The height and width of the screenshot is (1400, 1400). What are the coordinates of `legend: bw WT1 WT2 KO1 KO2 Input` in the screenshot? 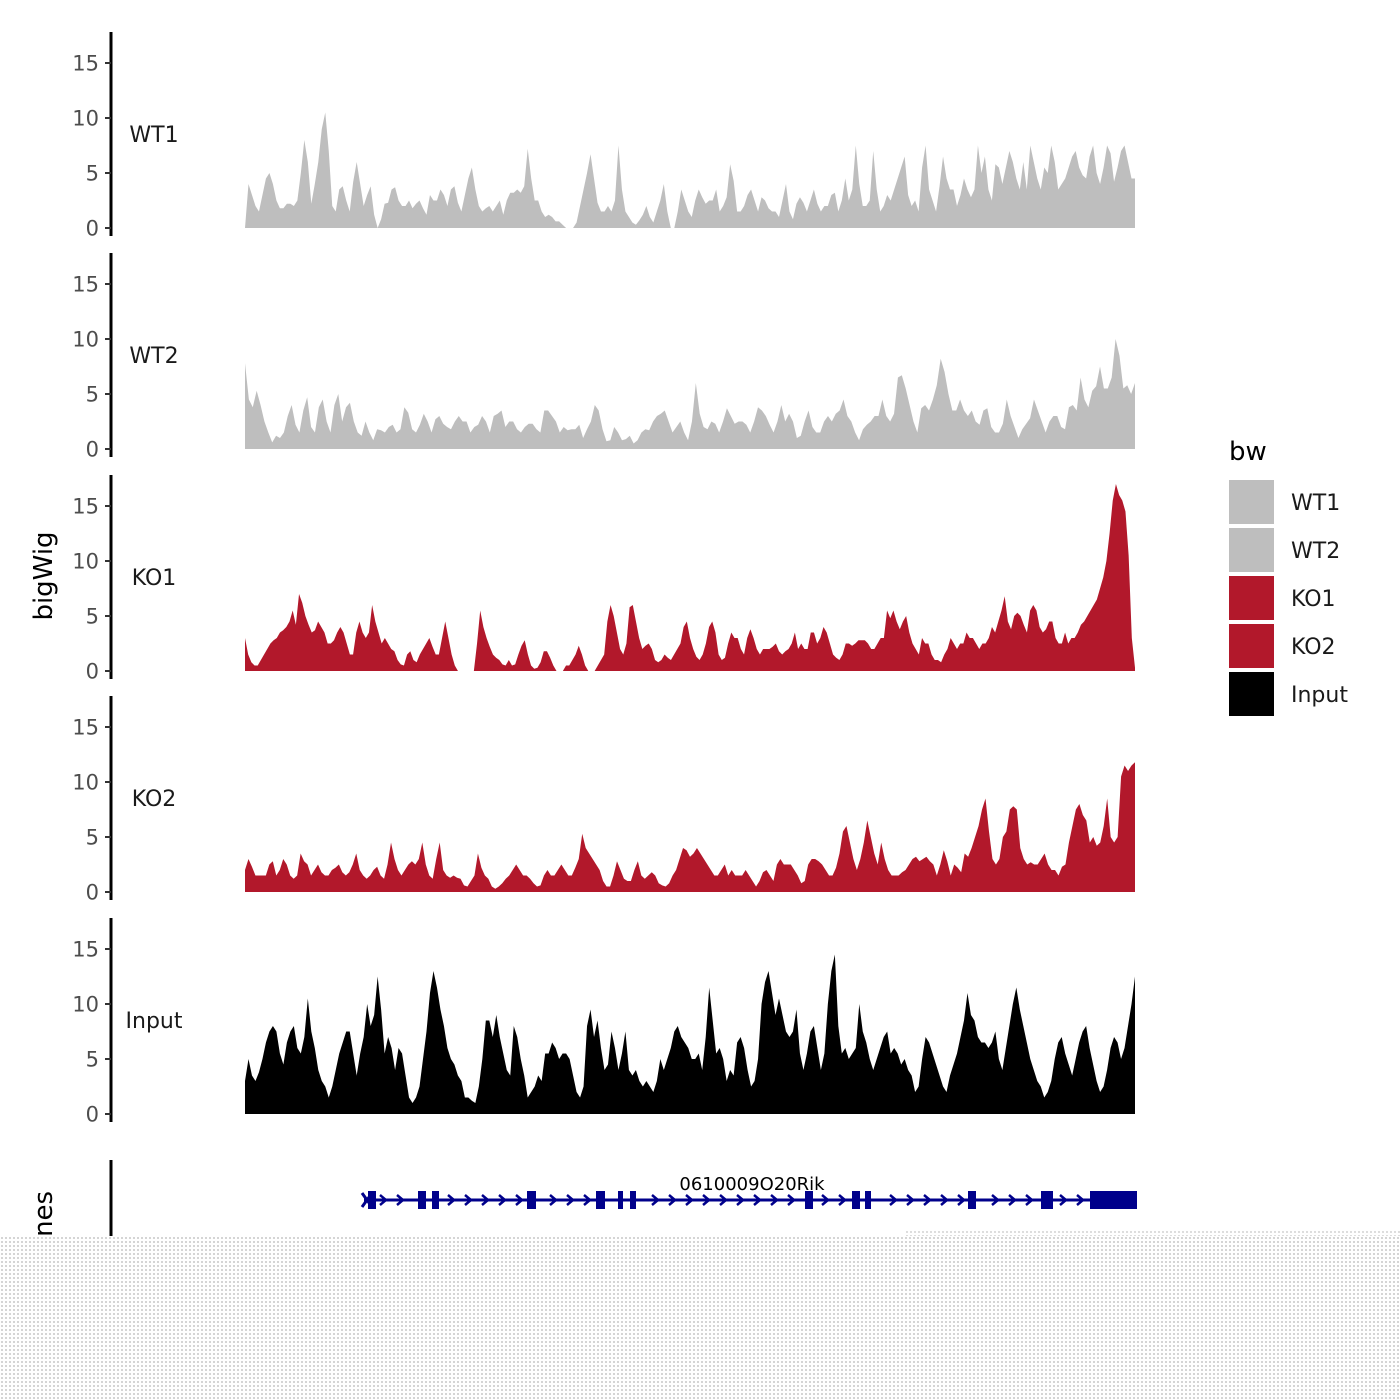 It's located at (1288, 576).